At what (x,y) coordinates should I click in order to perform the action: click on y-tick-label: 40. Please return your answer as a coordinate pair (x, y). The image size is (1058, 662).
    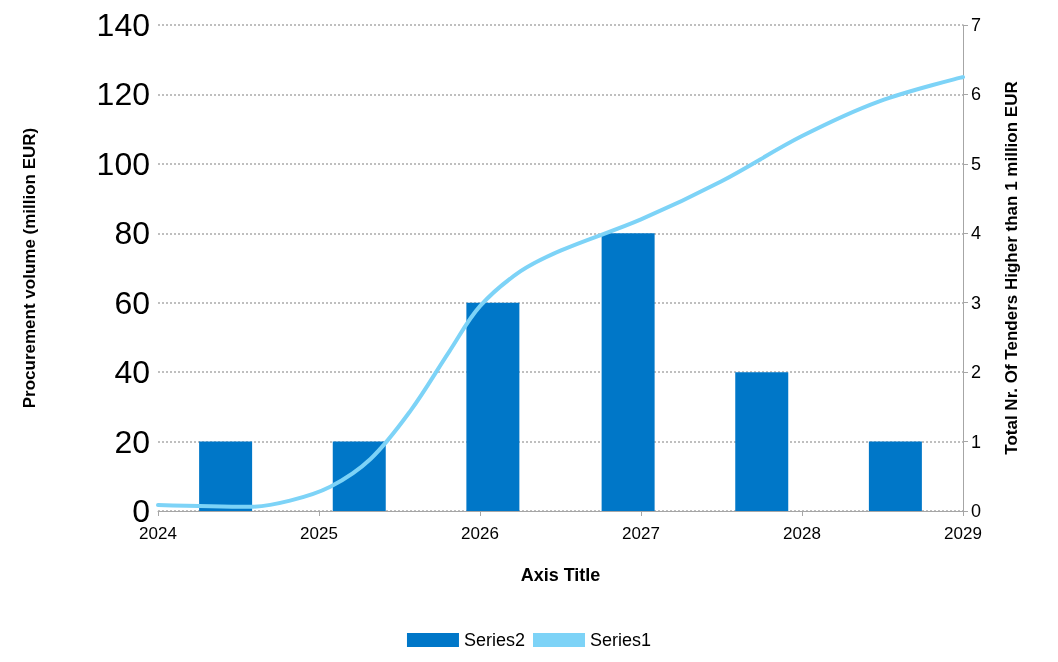
    Looking at the image, I should click on (132, 372).